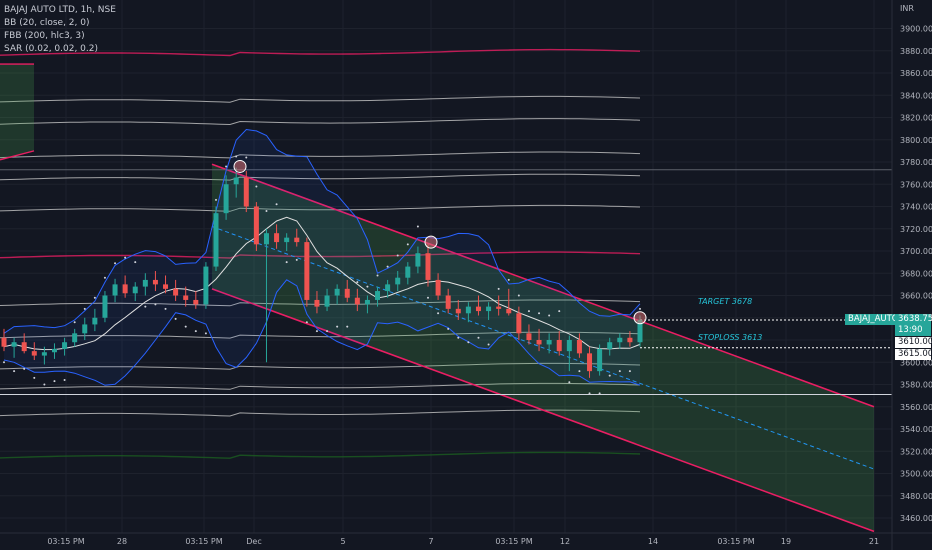 The height and width of the screenshot is (550, 932). I want to click on y-tick-label: 3520.00, so click(916, 451).